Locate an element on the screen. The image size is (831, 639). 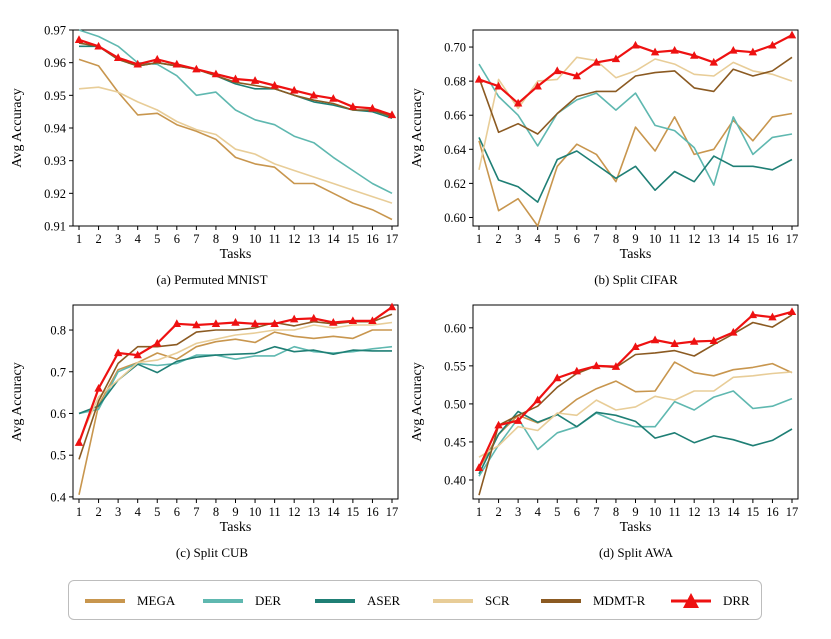
legend-label-drr: DRR is located at coordinates (736, 600).